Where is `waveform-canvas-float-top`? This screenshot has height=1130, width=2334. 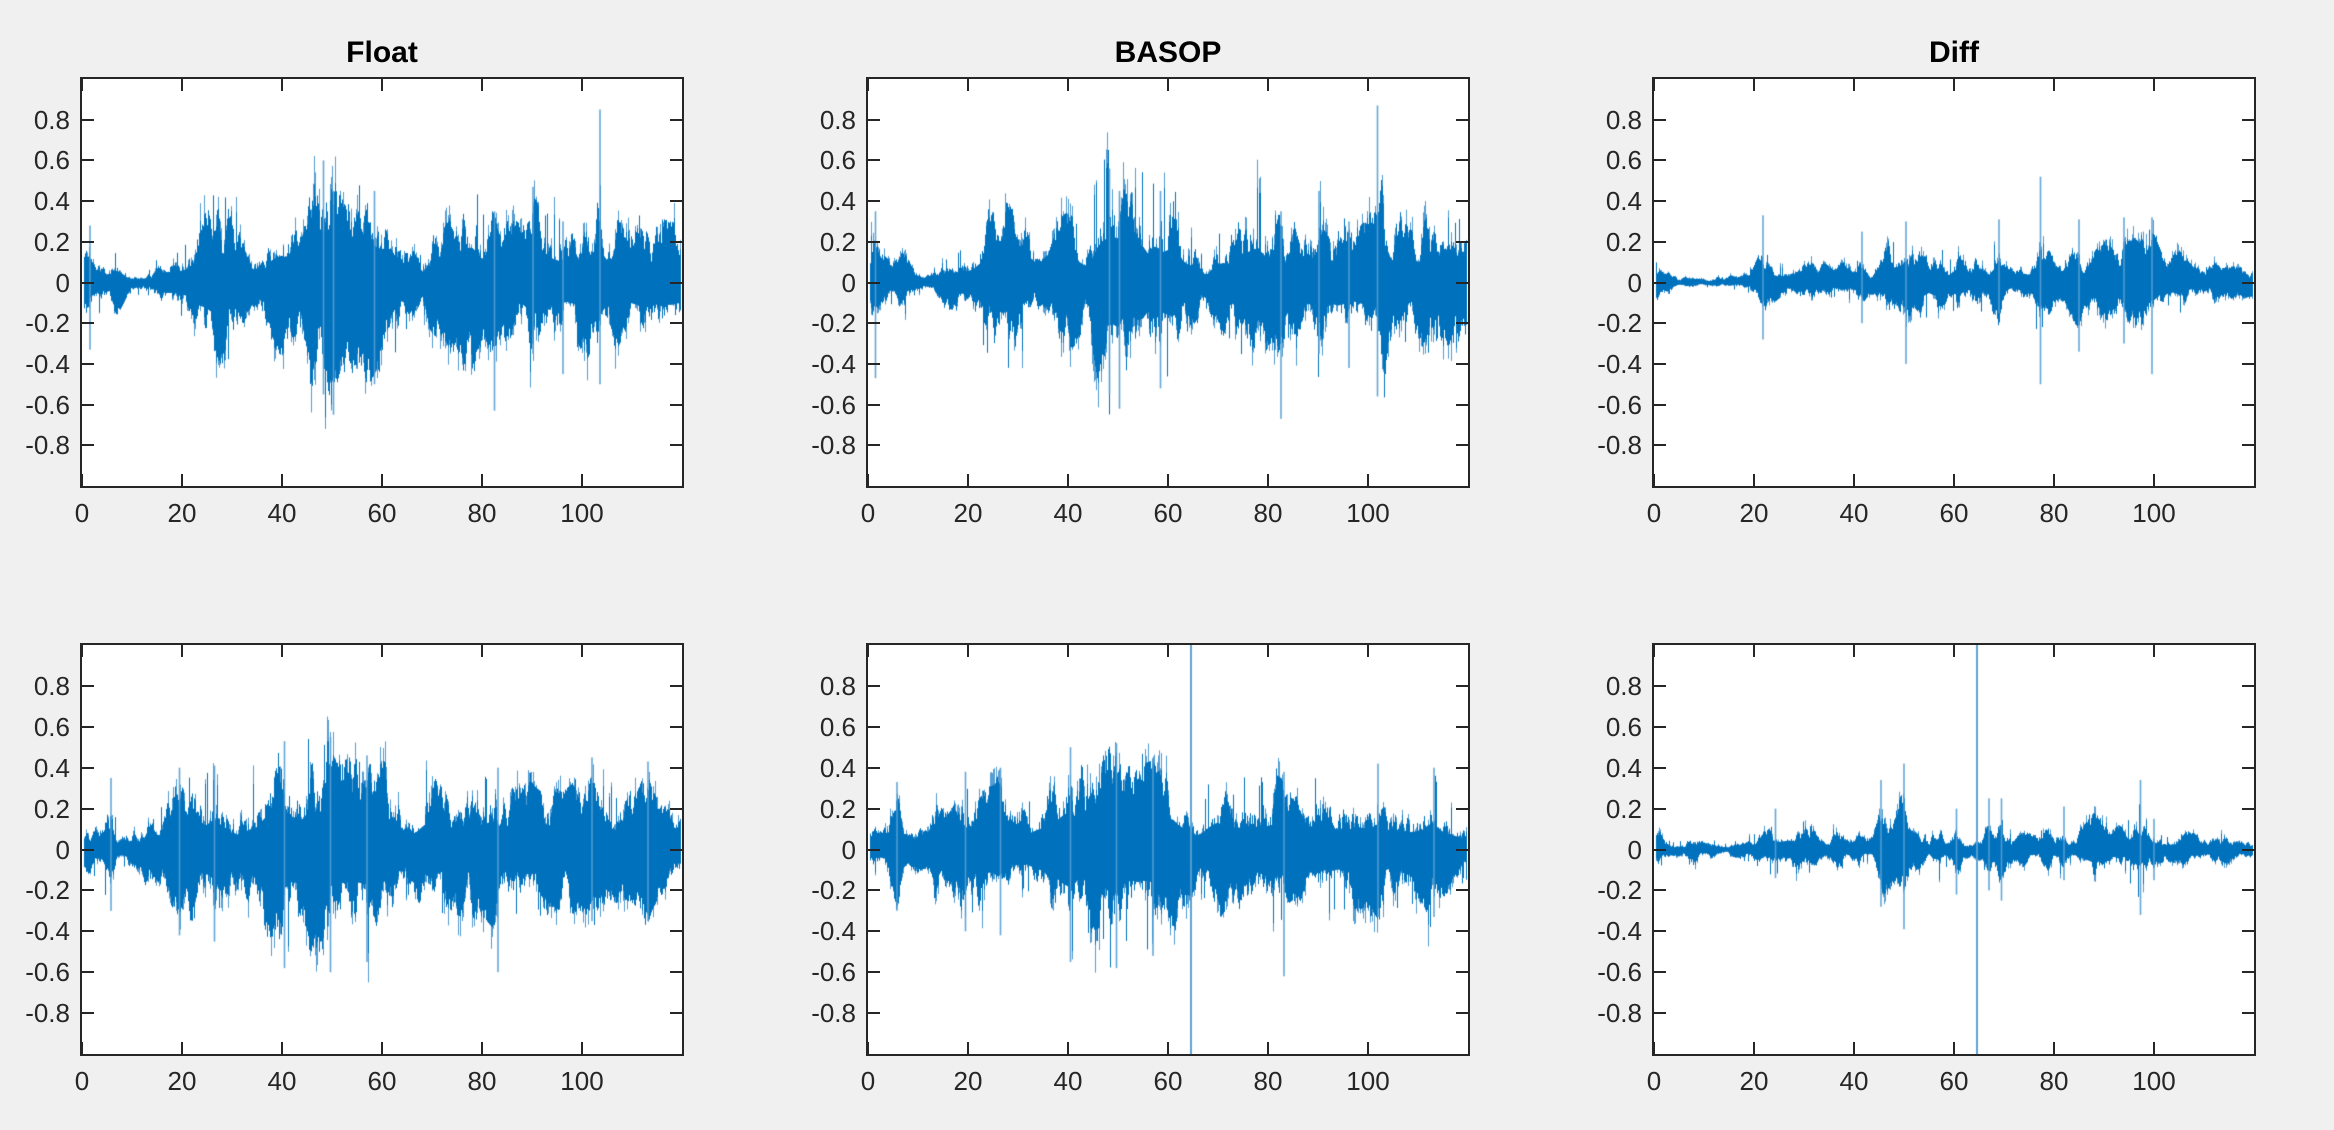 waveform-canvas-float-top is located at coordinates (382, 282).